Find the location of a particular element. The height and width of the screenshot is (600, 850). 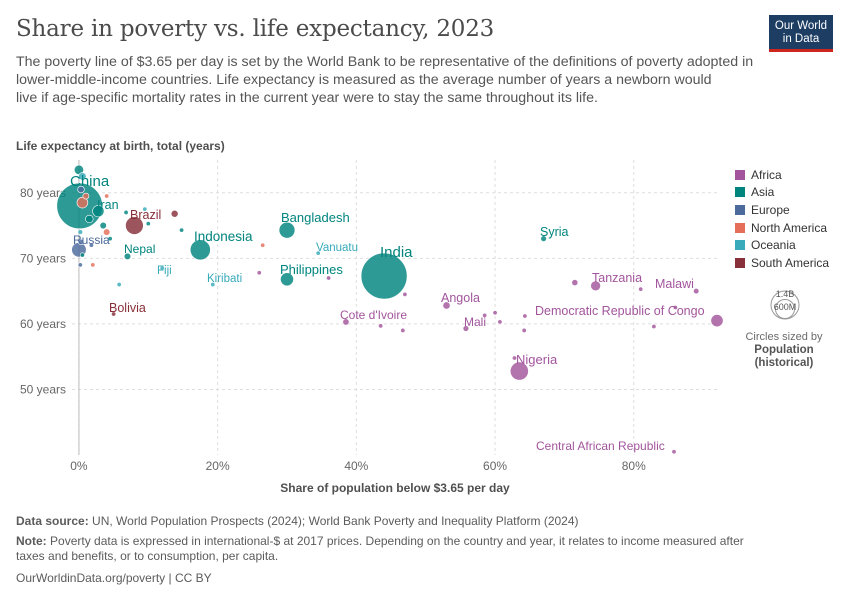

point-label: Bangladesh is located at coordinates (315, 217).